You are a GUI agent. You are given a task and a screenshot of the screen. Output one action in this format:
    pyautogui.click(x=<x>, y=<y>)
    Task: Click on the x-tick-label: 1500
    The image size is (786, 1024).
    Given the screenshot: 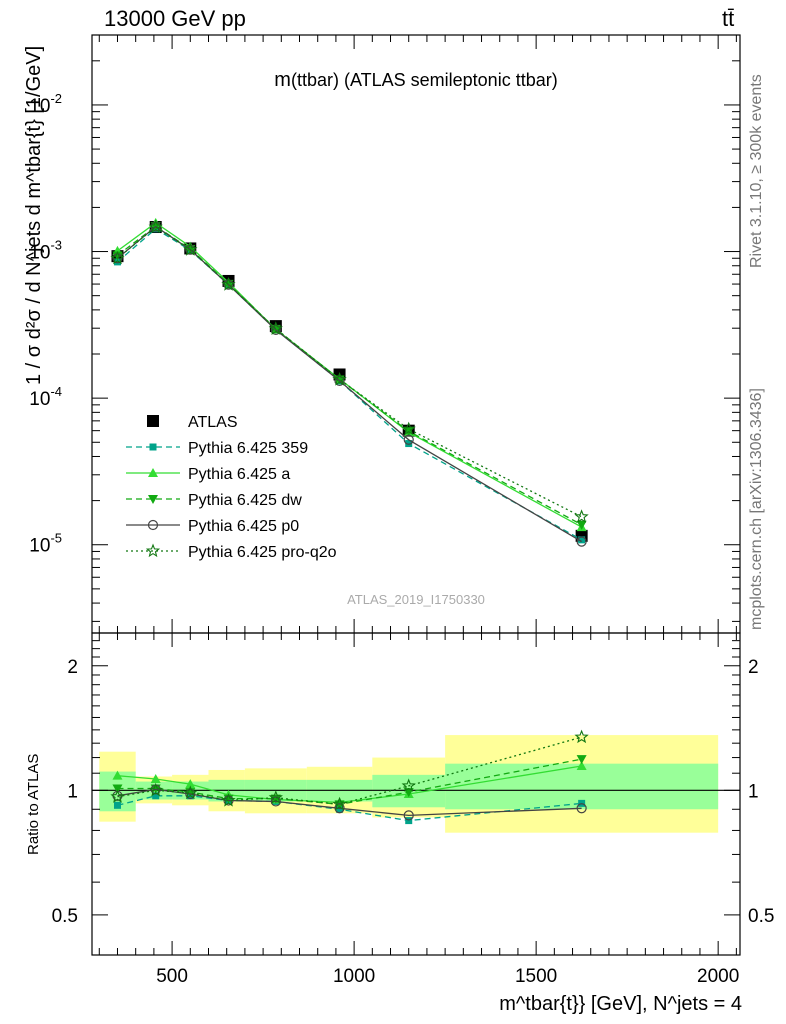 What is the action you would take?
    pyautogui.click(x=536, y=976)
    